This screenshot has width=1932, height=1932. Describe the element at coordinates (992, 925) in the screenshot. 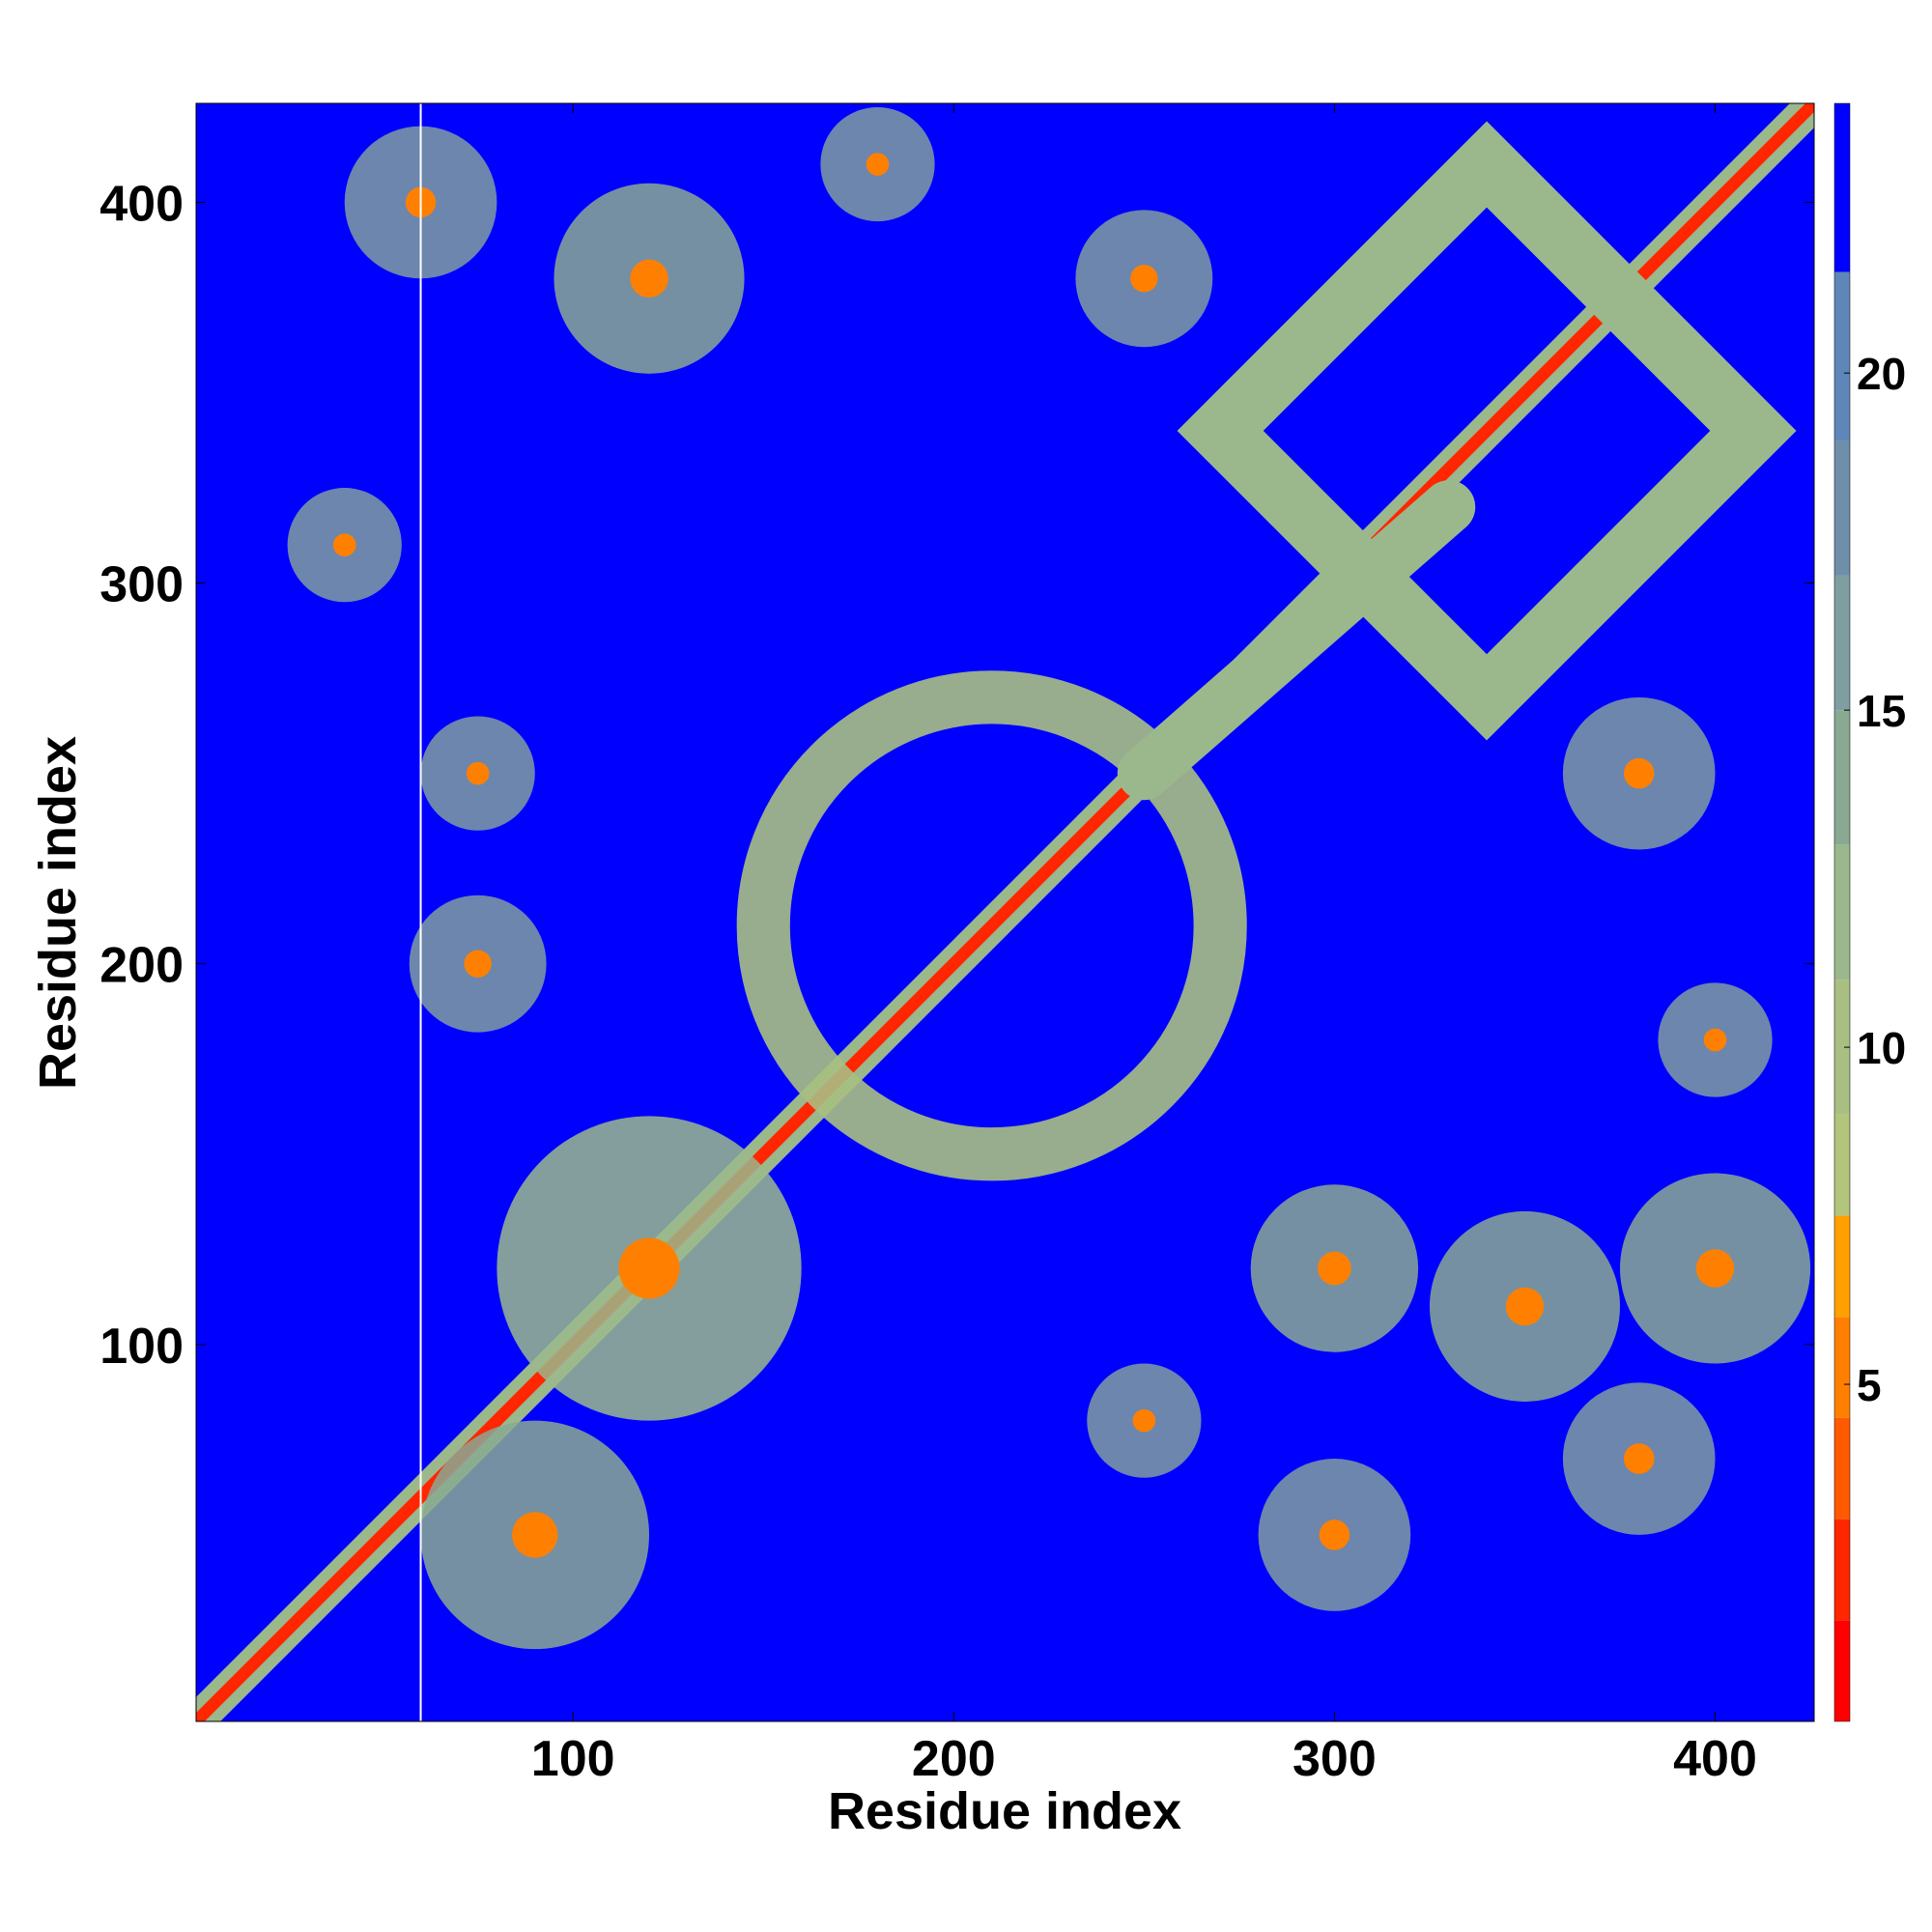

I see `ring-cluster` at that location.